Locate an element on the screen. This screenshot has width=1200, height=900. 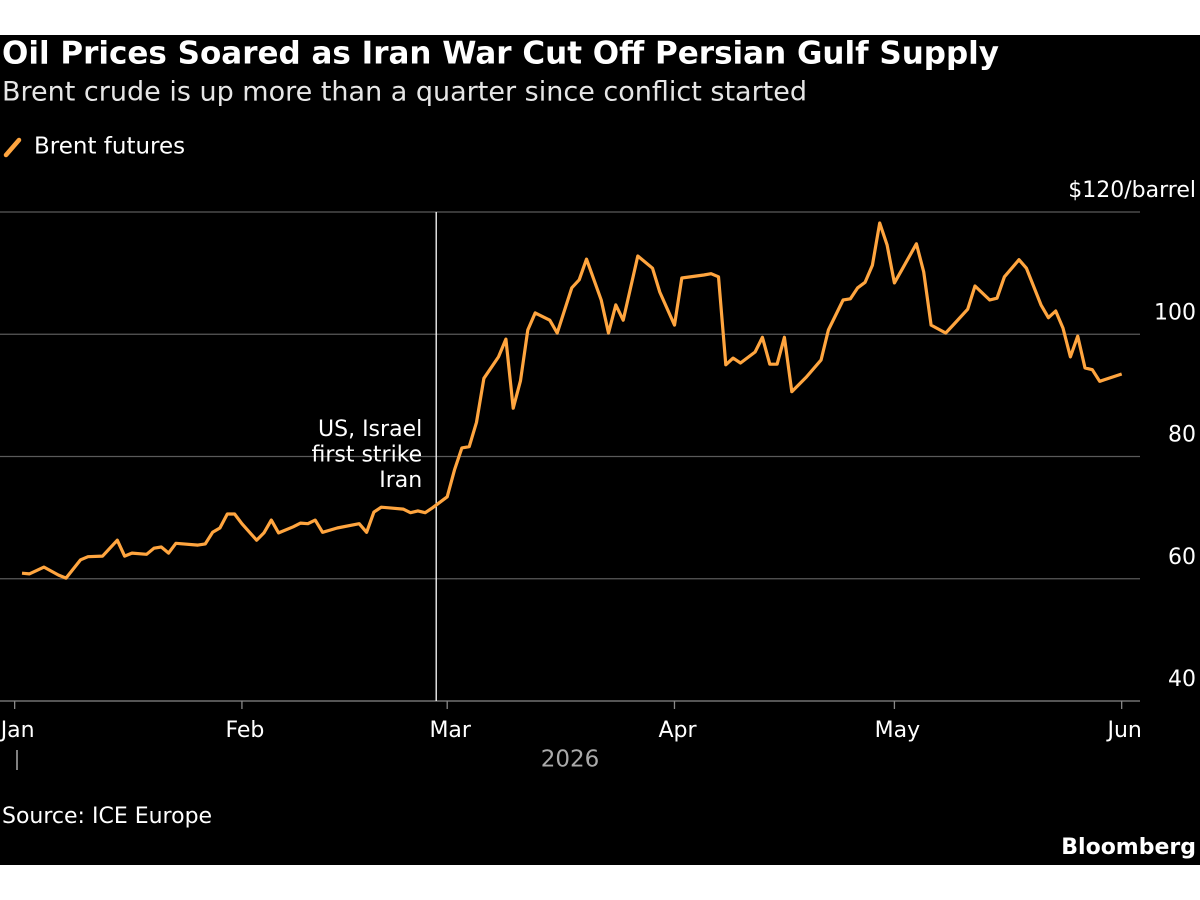
annotation-text: US, Israel is located at coordinates (370, 429).